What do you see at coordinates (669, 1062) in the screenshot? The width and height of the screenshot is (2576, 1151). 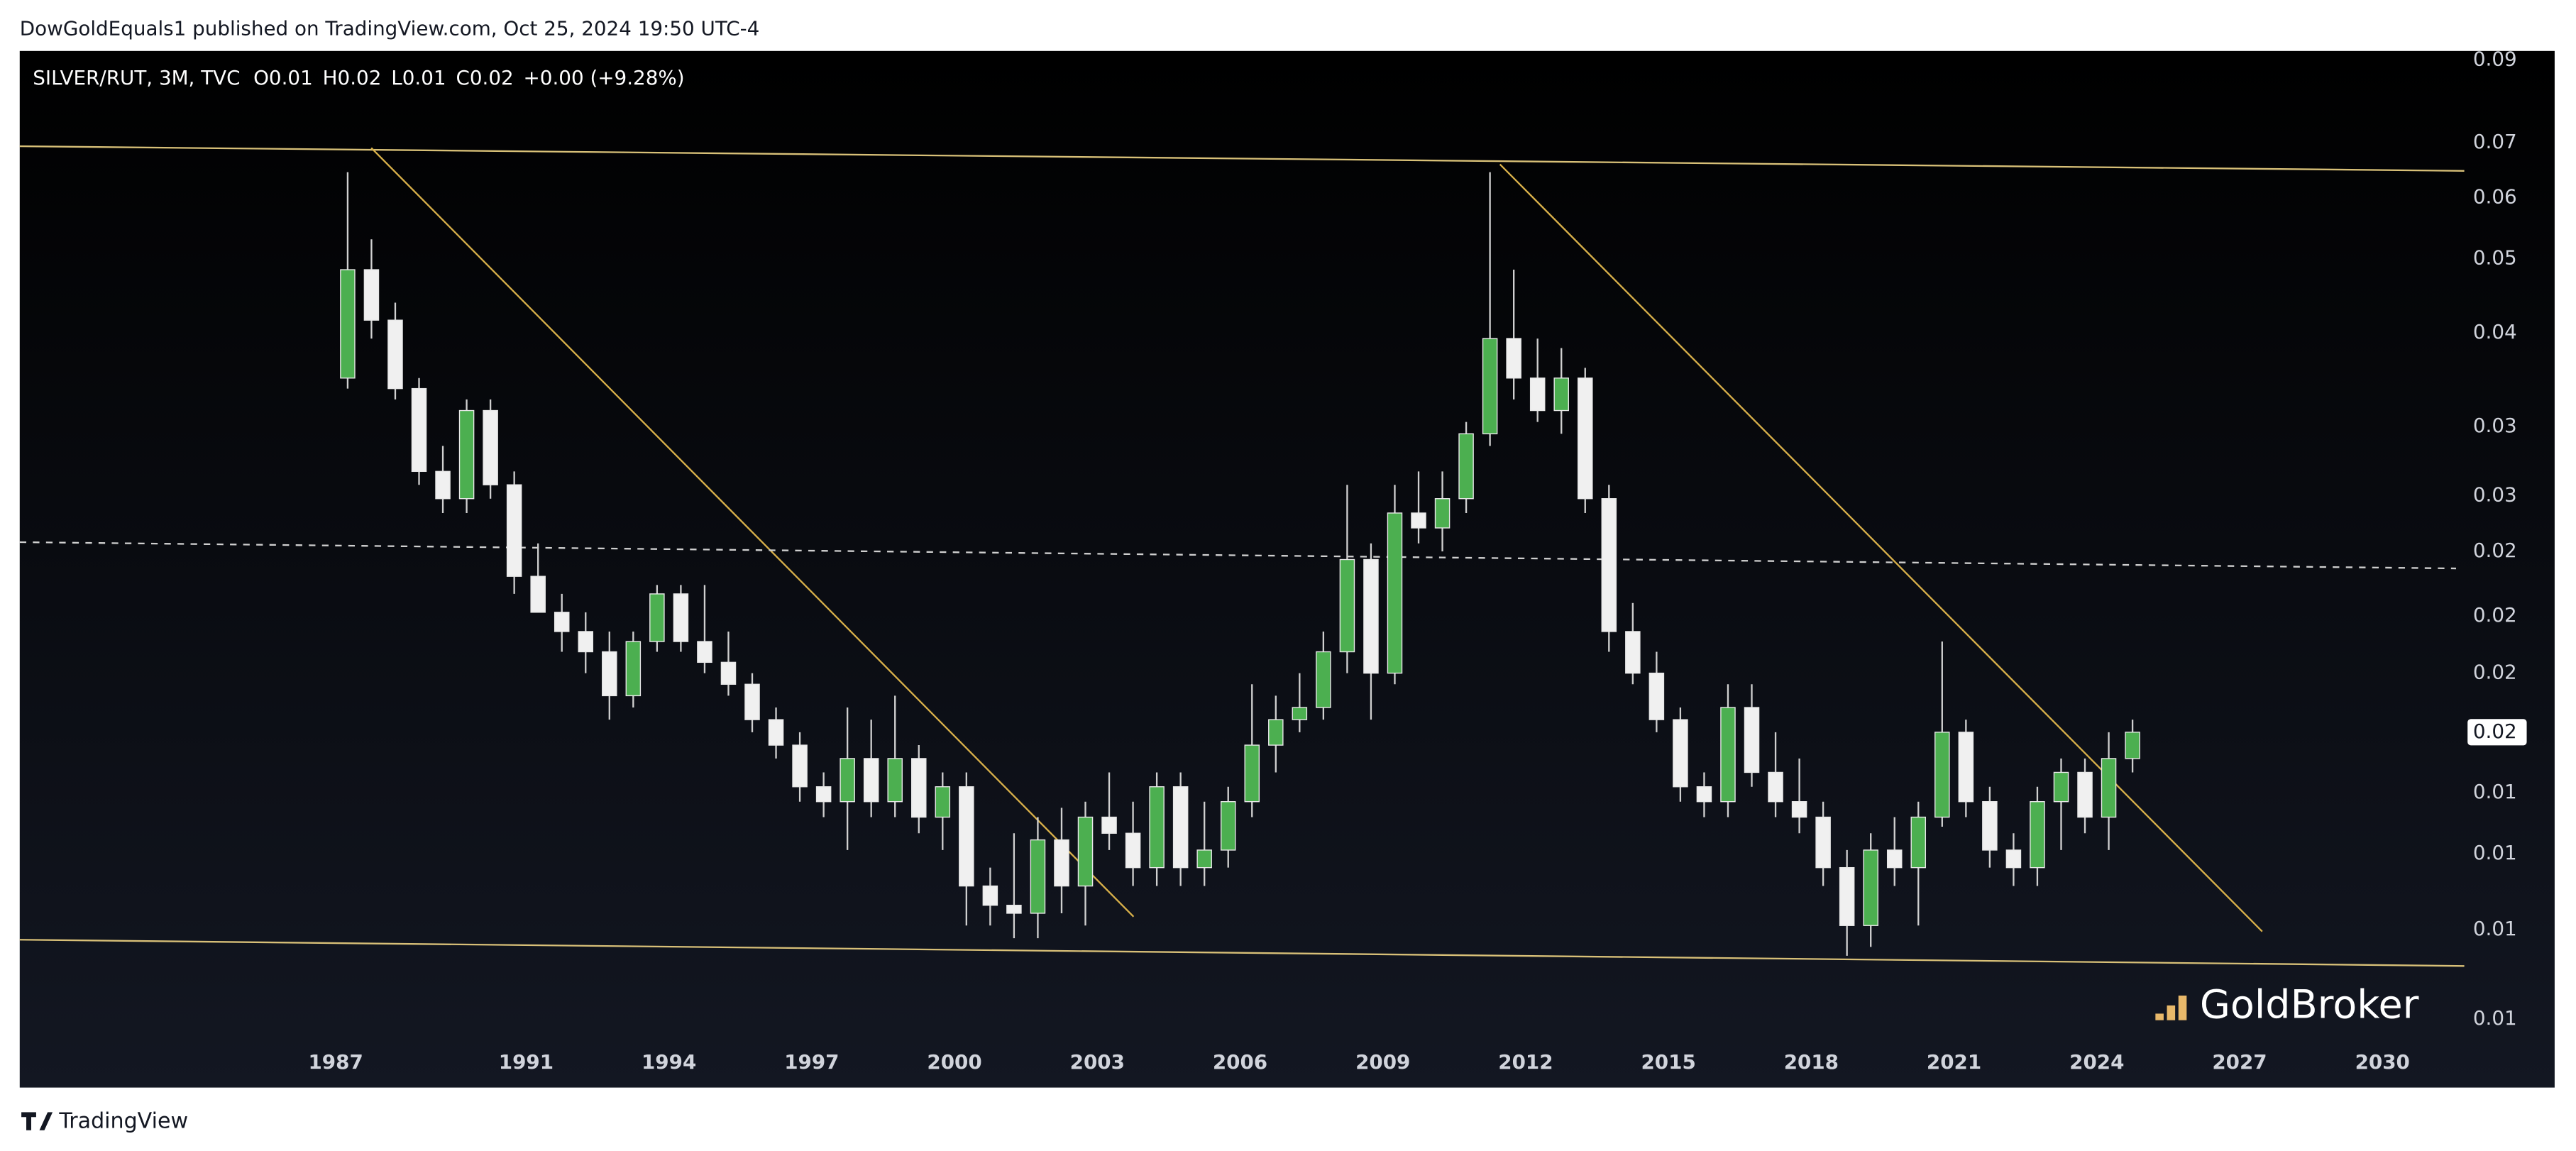 I see `x-tick-label: 1994` at bounding box center [669, 1062].